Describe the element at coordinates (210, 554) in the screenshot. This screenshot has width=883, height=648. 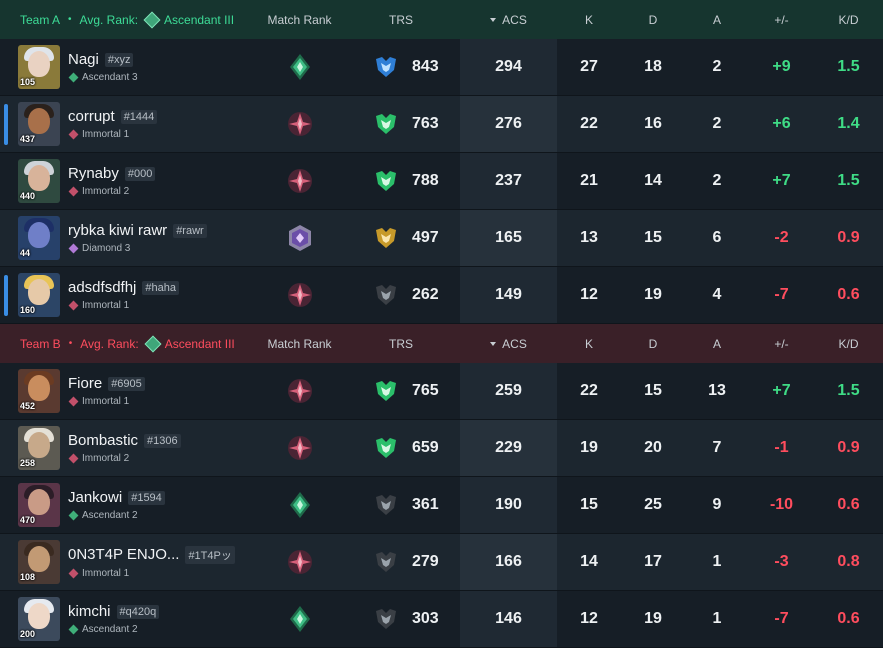
I see `player-tag: #1T4Pッ` at that location.